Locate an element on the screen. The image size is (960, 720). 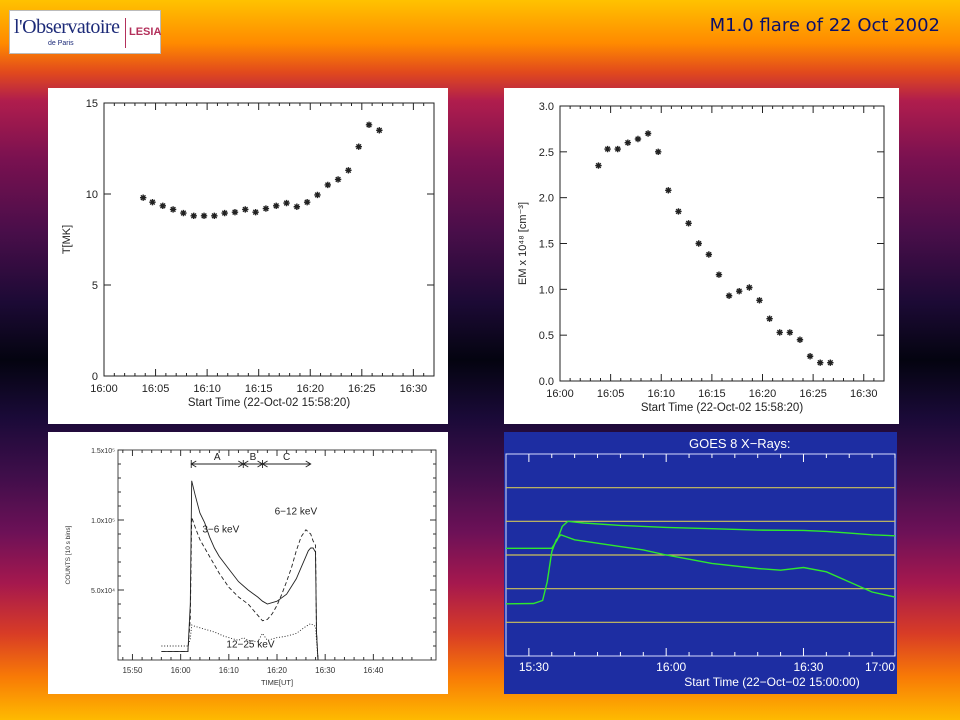
y-axis-label: EM x 10⁴⁸ [cm⁻³] is located at coordinates (523, 243).